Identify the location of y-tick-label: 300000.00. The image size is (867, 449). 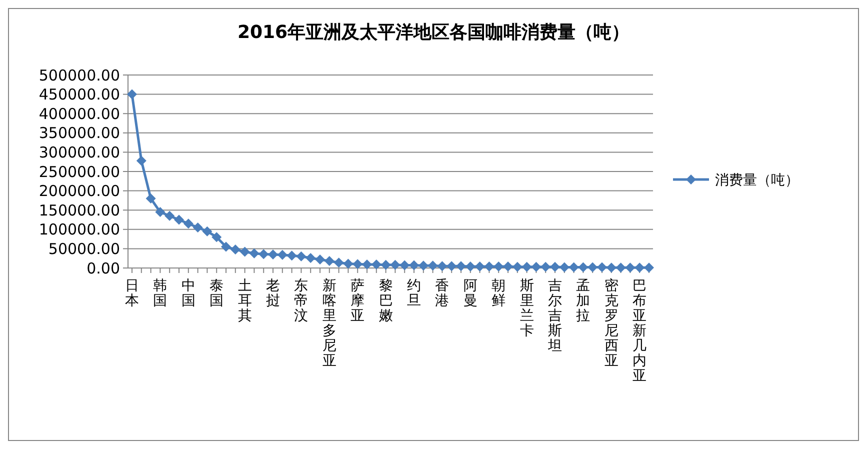
(79, 152).